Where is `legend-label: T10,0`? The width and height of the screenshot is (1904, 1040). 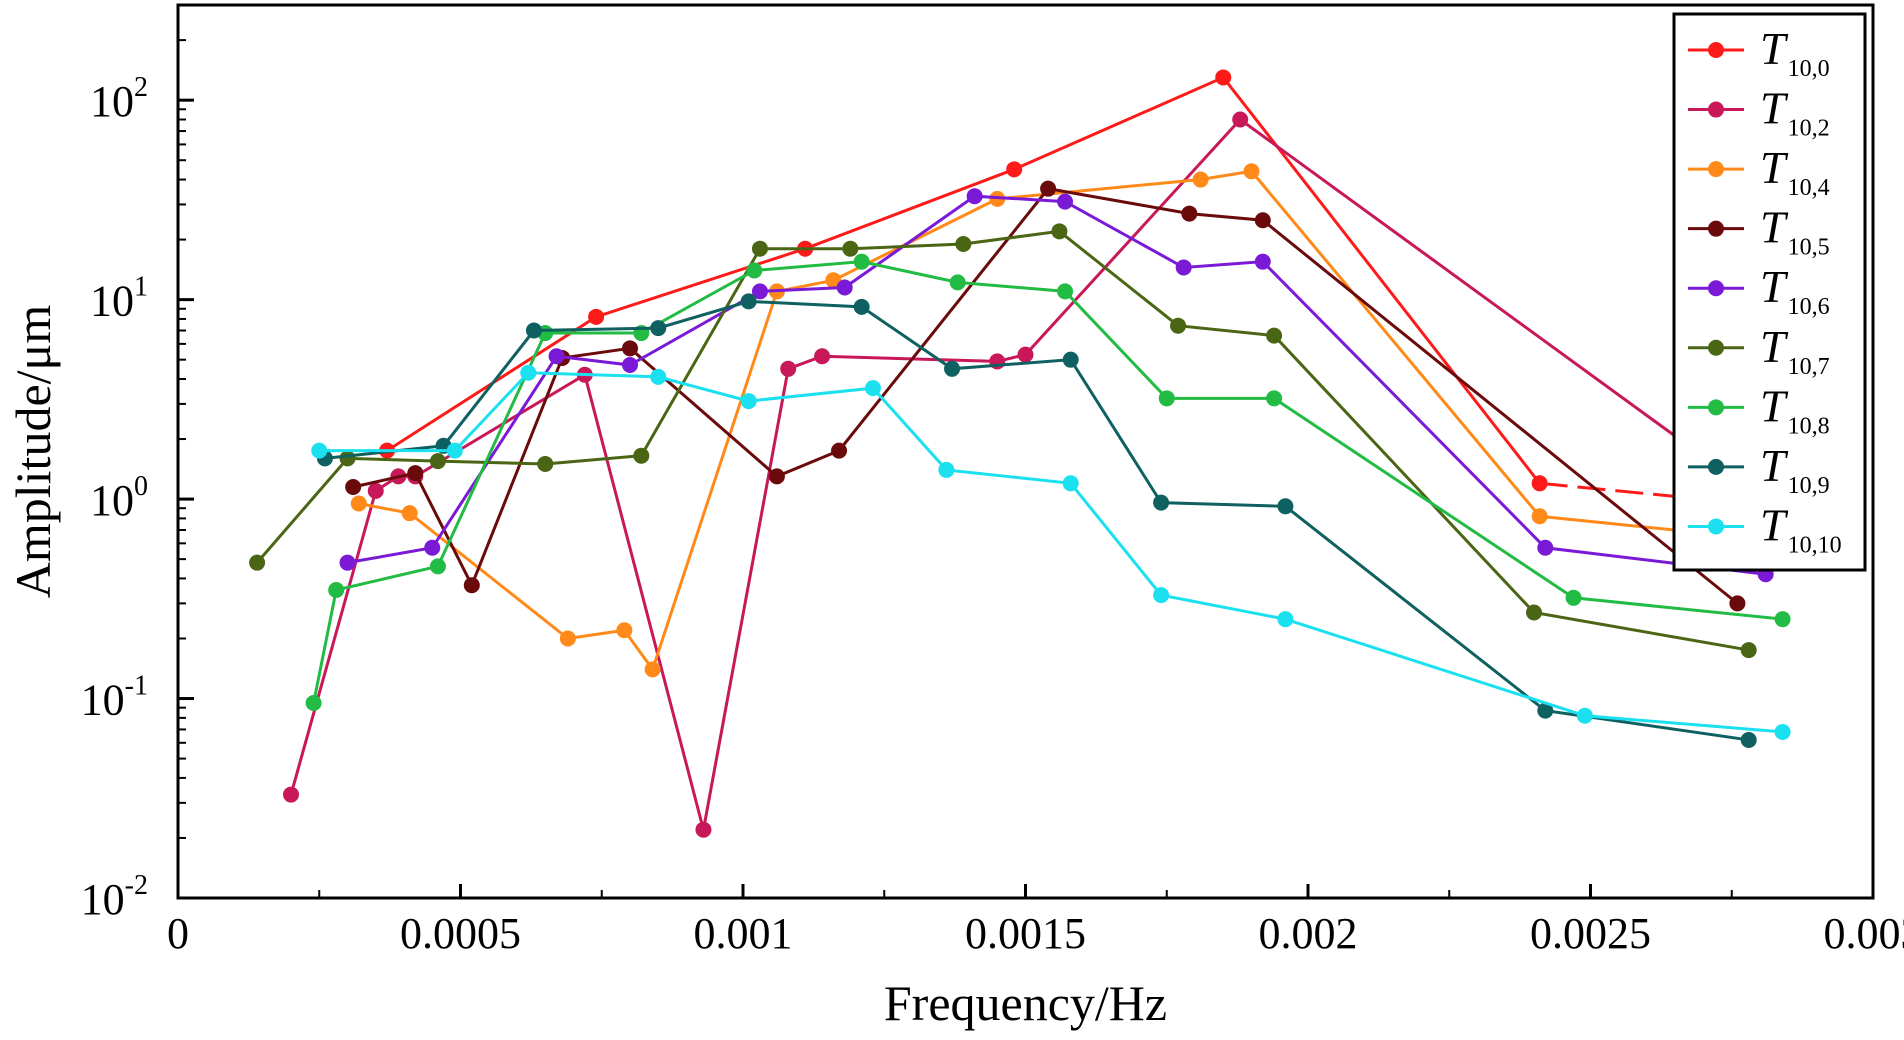 legend-label: T10,0 is located at coordinates (1795, 52).